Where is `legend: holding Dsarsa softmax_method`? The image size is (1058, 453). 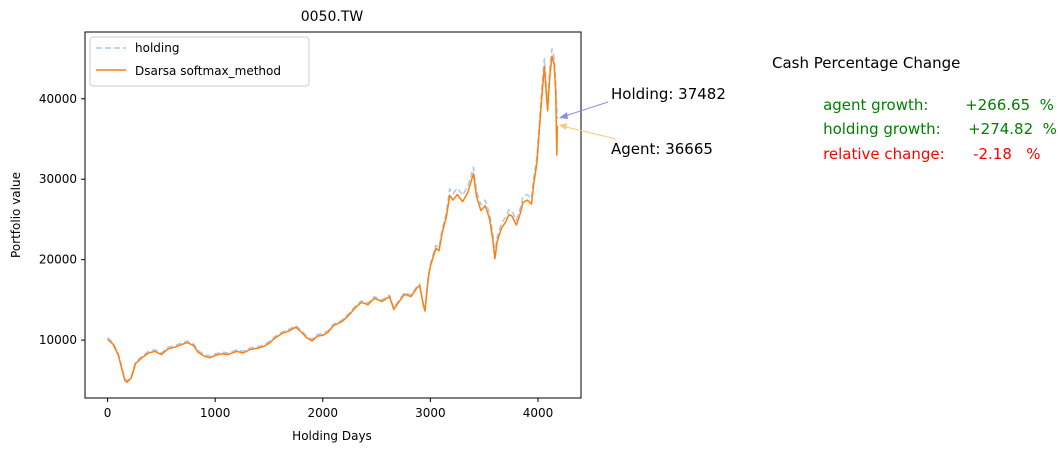 legend: holding Dsarsa softmax_method is located at coordinates (199, 61).